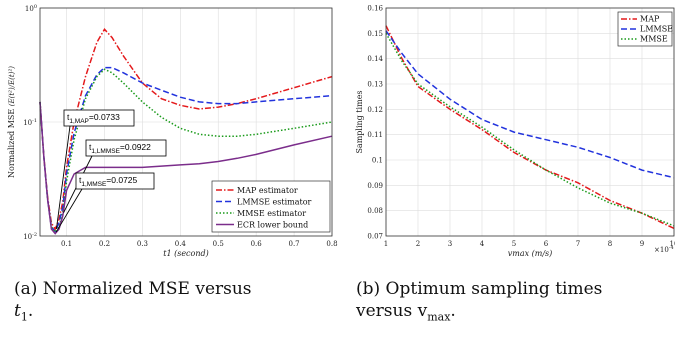 The height and width of the screenshot is (348, 675). Describe the element at coordinates (375, 186) in the screenshot. I see `y-tick-label: 0.09` at that location.